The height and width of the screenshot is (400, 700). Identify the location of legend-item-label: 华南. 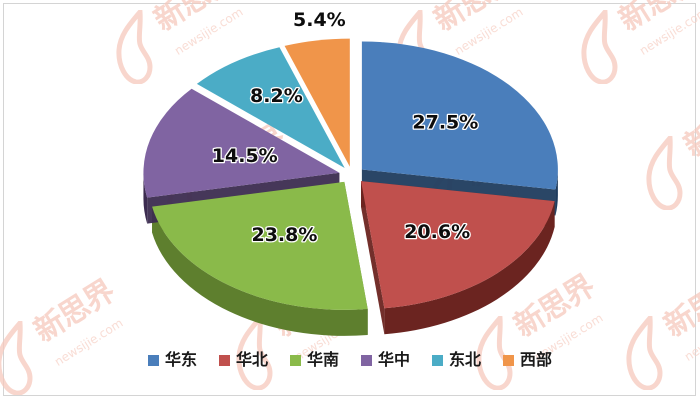
(322, 359).